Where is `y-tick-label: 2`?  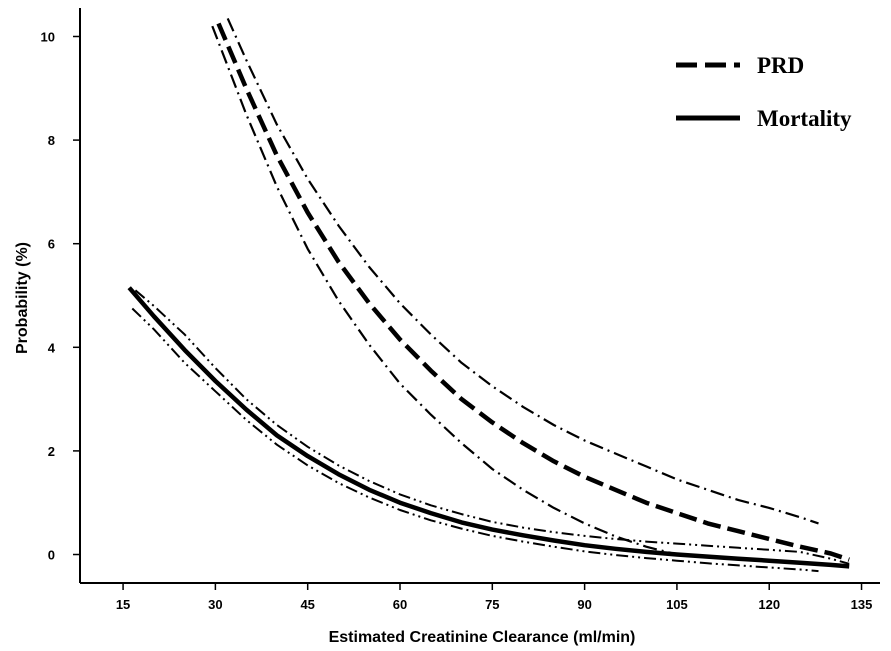
y-tick-label: 2 is located at coordinates (51, 451).